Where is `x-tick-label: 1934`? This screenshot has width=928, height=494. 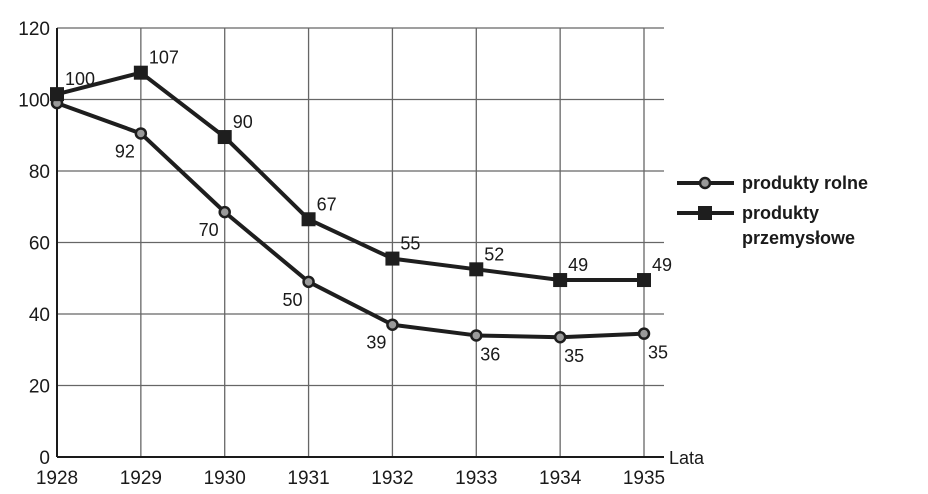
x-tick-label: 1934 is located at coordinates (560, 478).